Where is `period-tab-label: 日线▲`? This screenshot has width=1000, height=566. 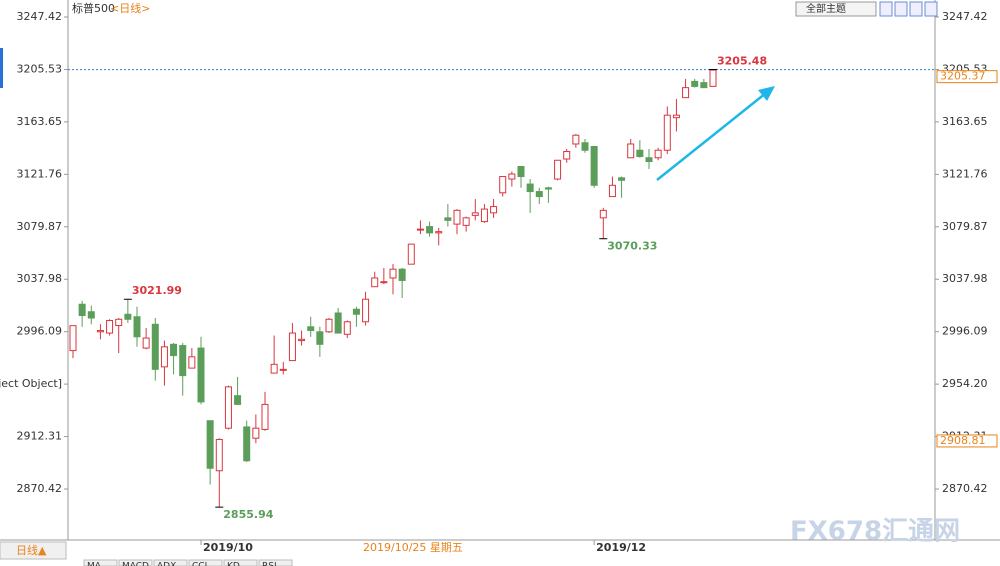 period-tab-label: 日线▲ is located at coordinates (31, 550).